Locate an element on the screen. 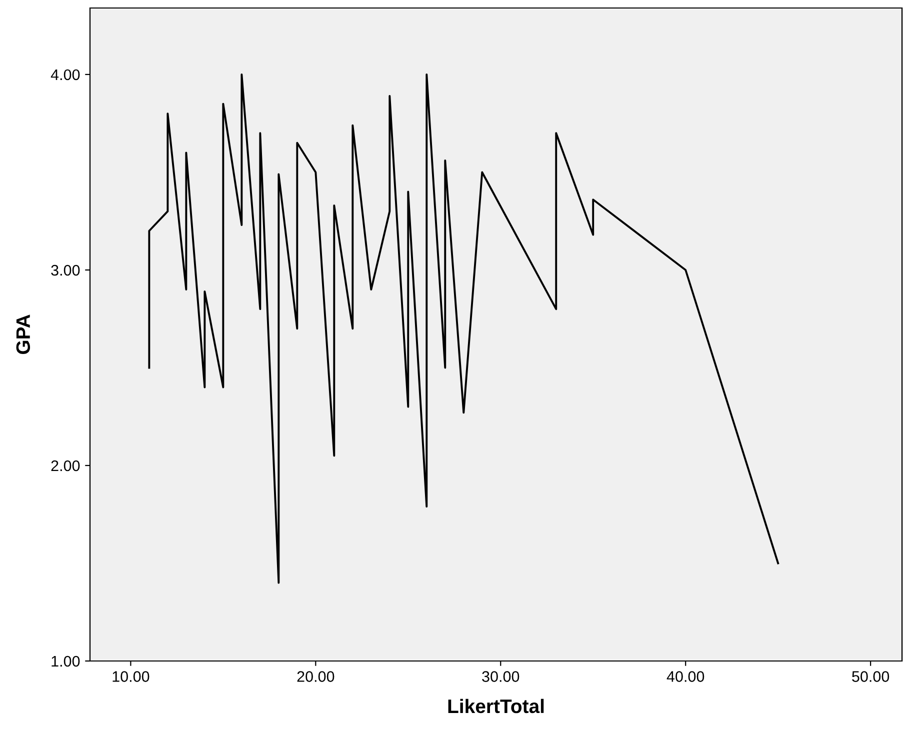  x-tick-label: 40.00 is located at coordinates (685, 676).